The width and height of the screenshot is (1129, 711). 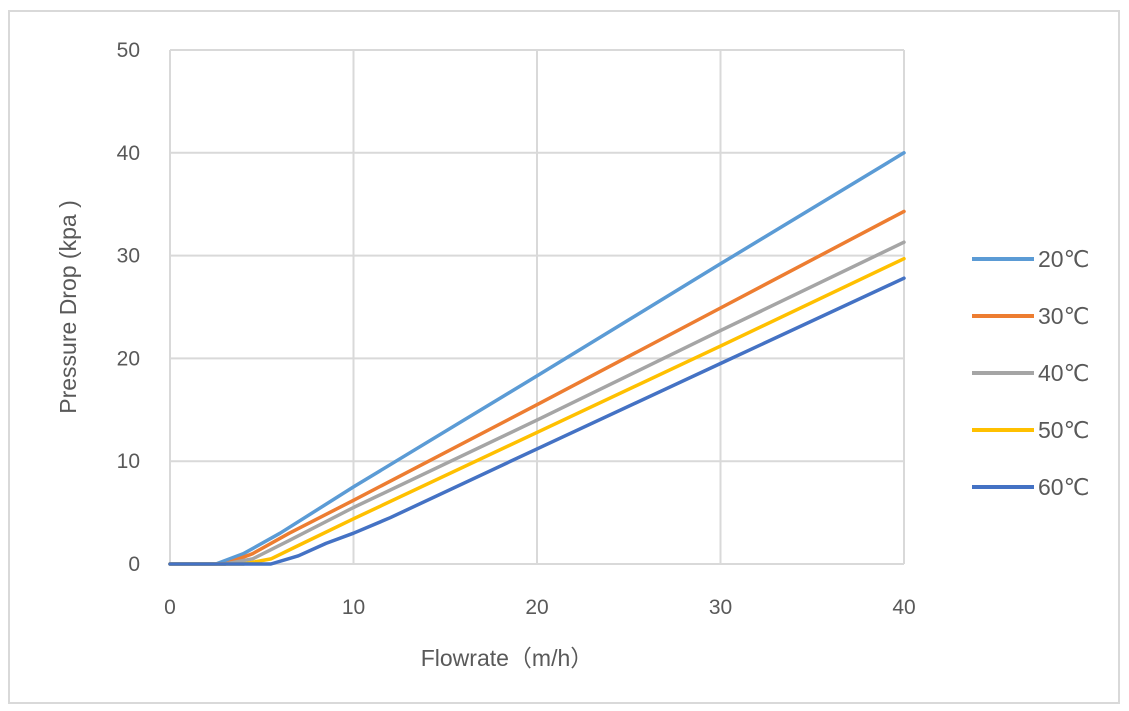 I want to click on y-tick-label: 50, so click(x=128, y=50).